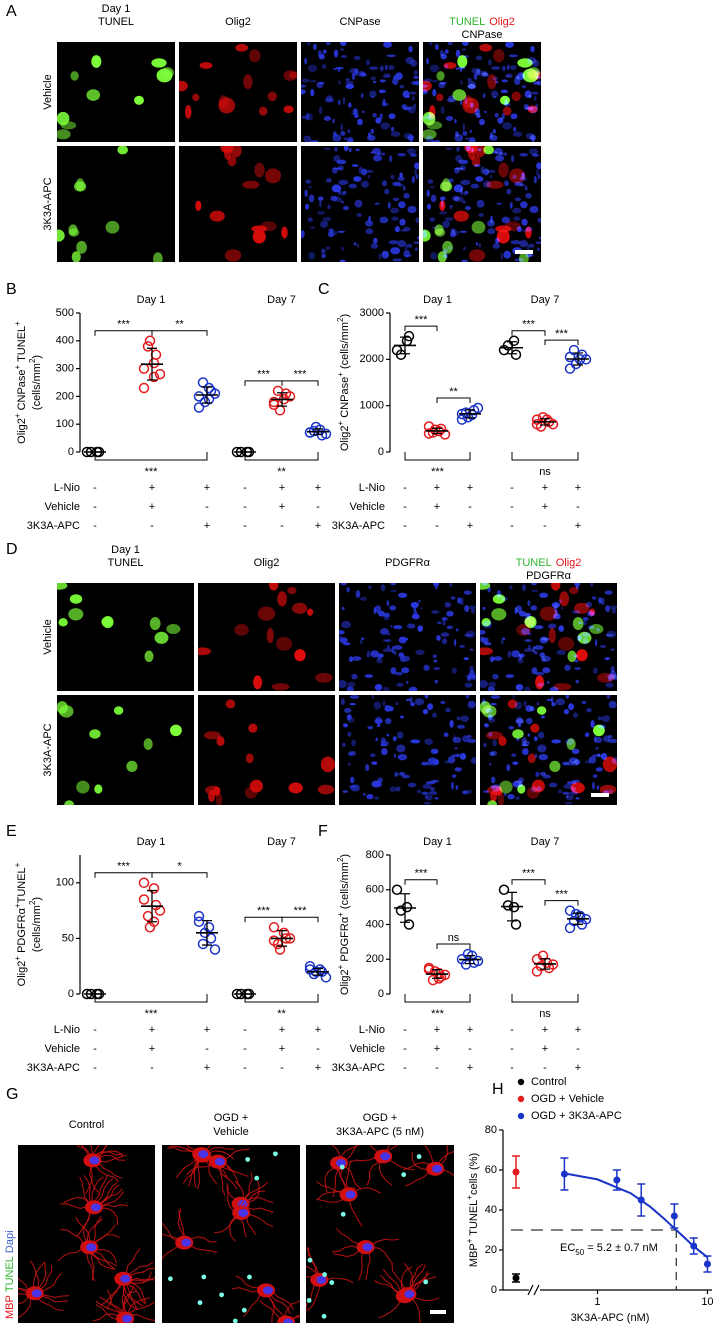  I want to click on label-text: TUNEL, so click(22, 885).